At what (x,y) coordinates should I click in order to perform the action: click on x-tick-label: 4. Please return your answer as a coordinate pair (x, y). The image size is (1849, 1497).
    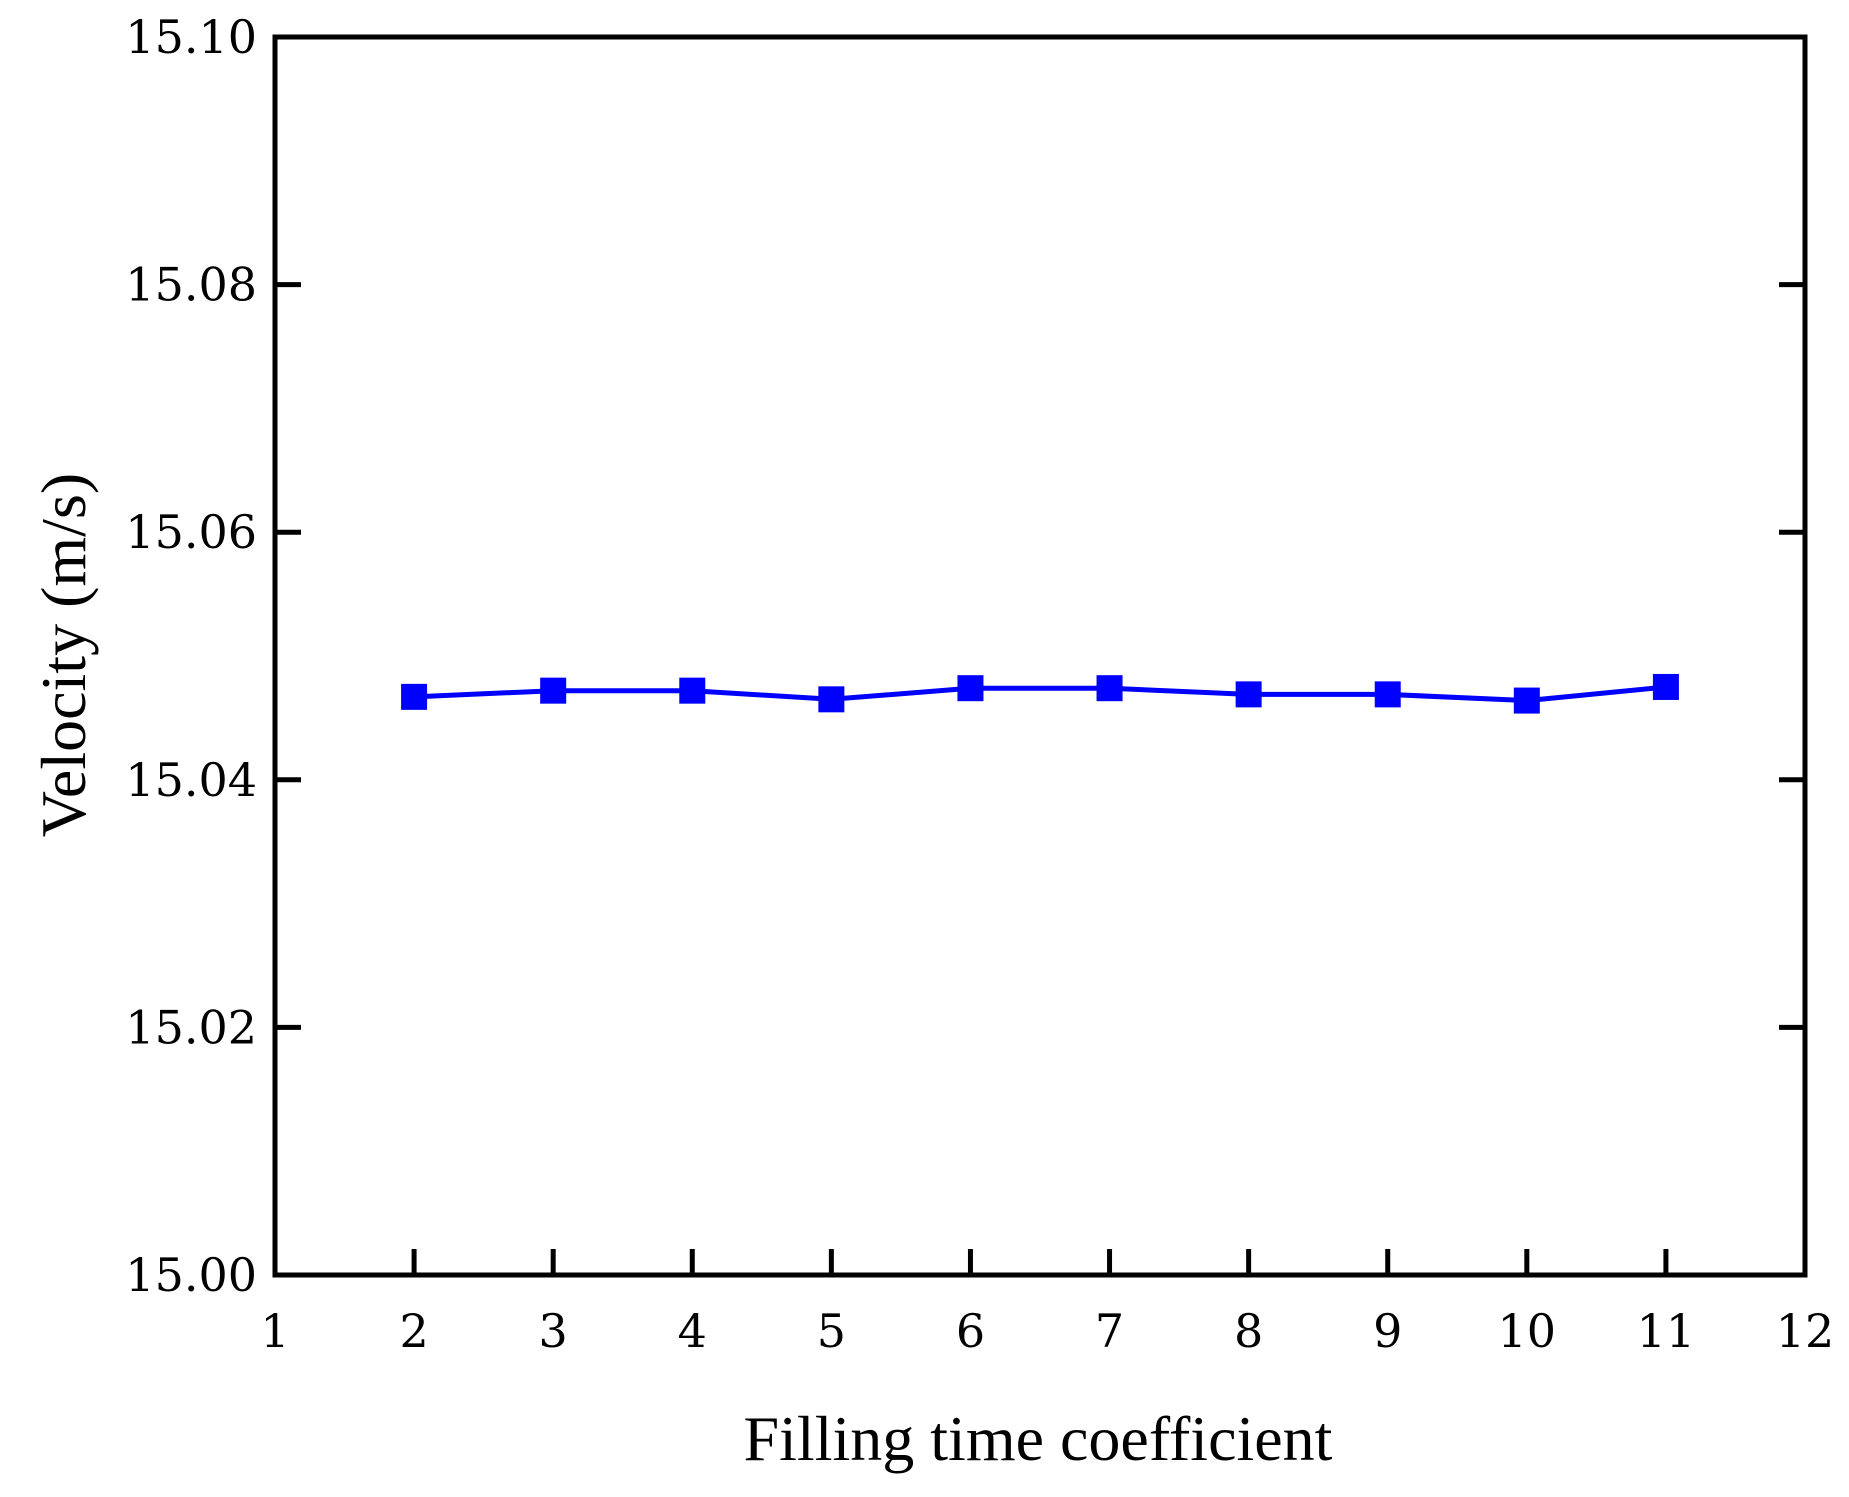
    Looking at the image, I should click on (692, 1331).